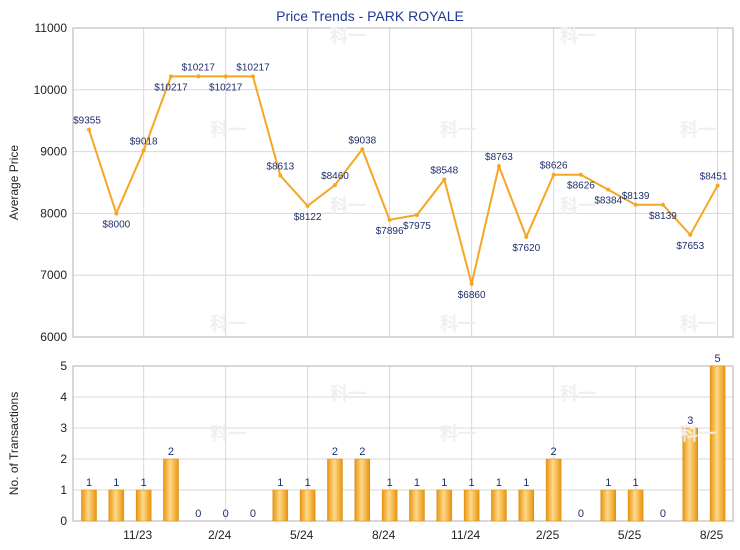 This screenshot has width=740, height=550. Describe the element at coordinates (302, 535) in the screenshot. I see `x-tick-label: 5/24` at that location.